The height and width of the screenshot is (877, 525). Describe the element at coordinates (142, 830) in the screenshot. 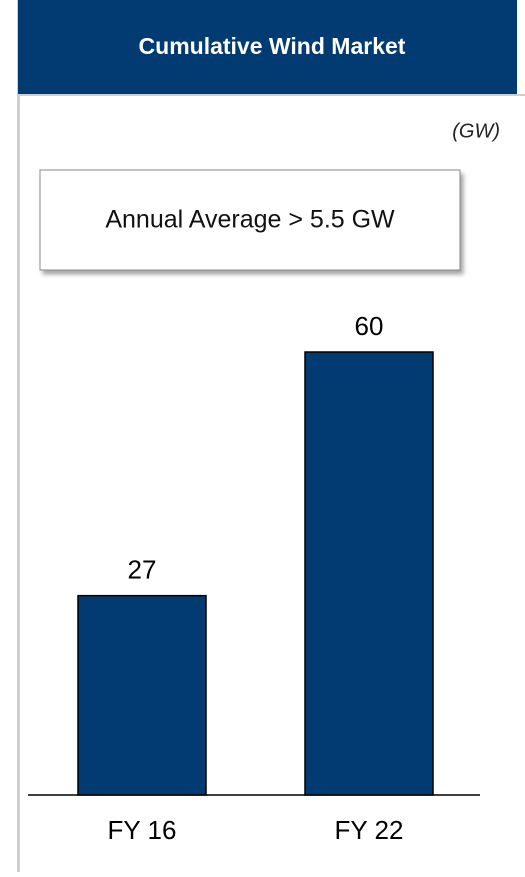

I see `x-tick-label: FY 16` at that location.